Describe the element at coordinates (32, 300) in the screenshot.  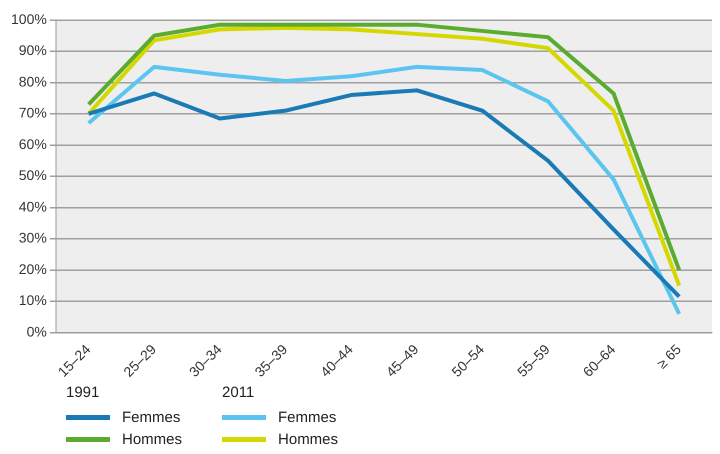
I see `y-tick-label: 10%` at that location.